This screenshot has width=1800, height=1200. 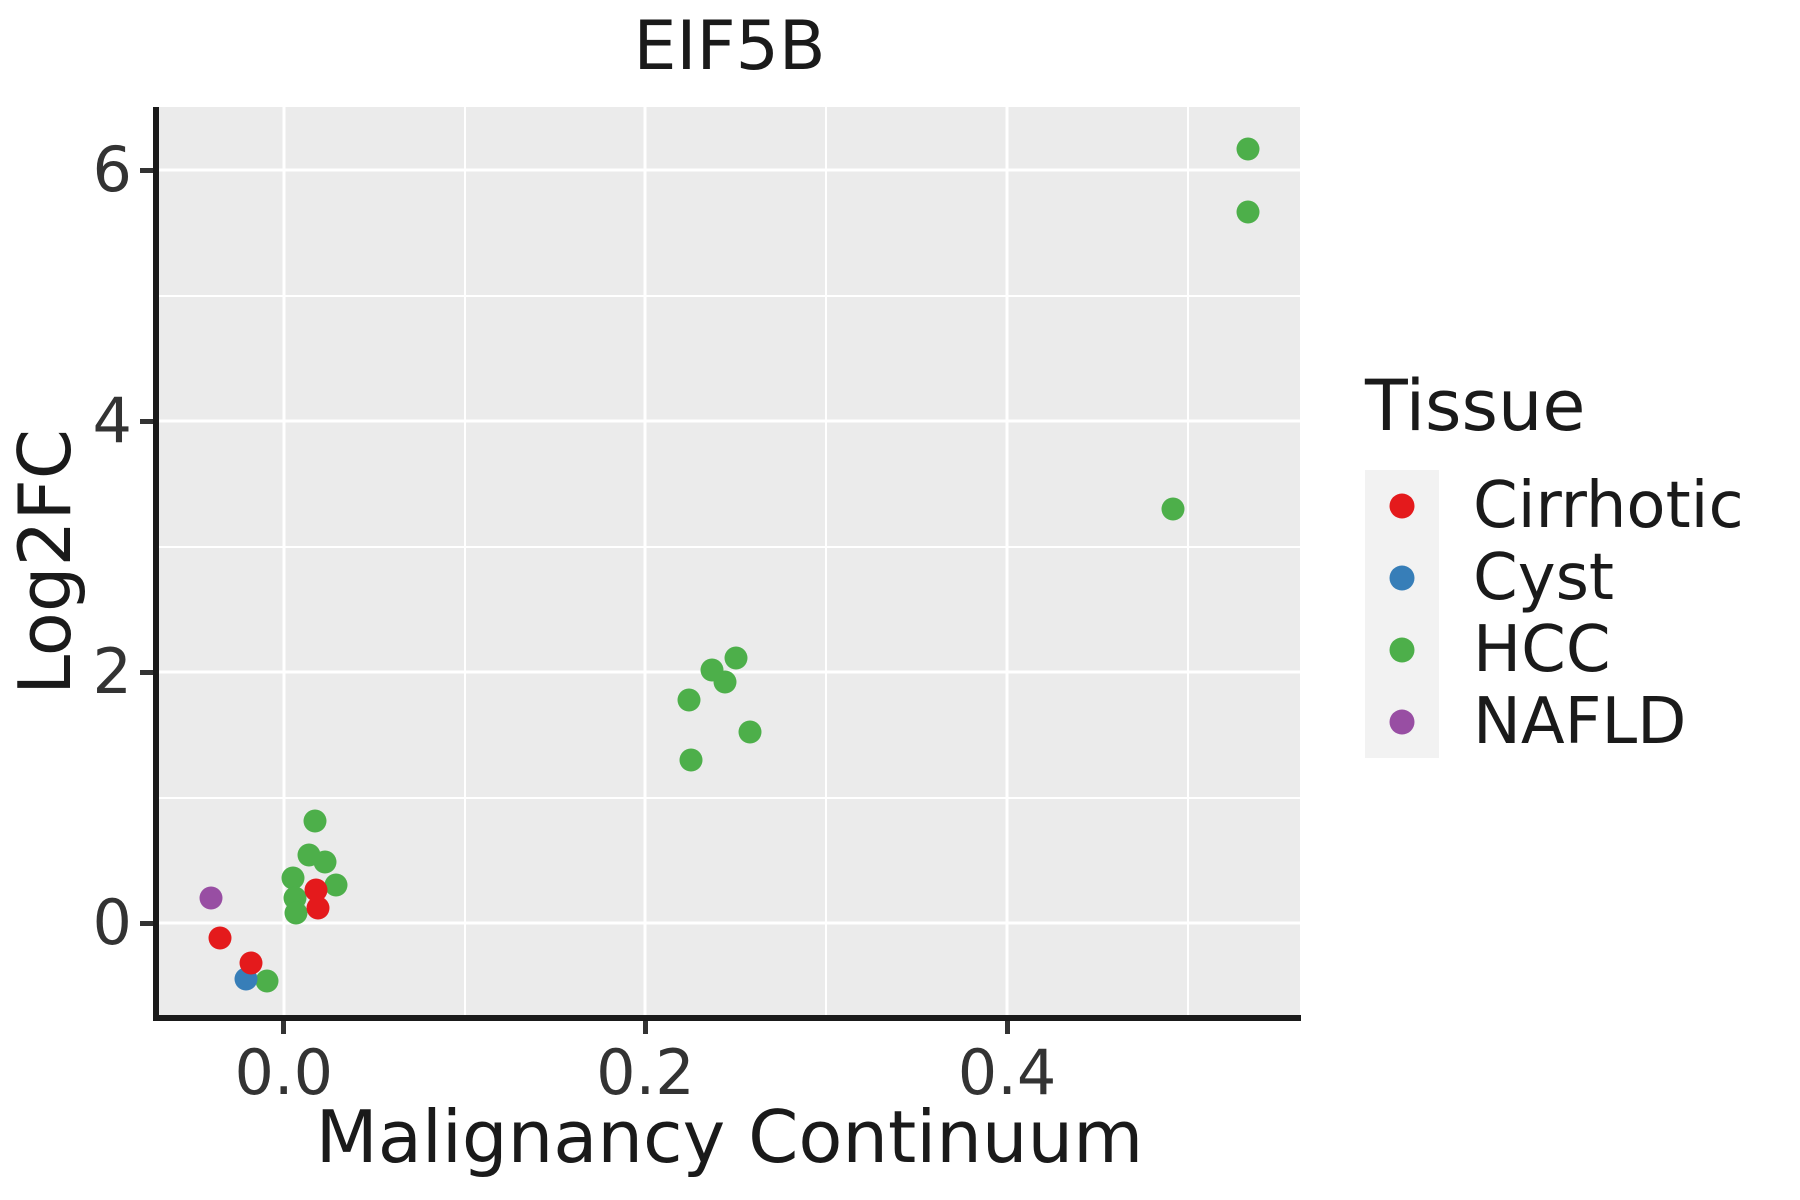 I want to click on legend-title: Tissue, so click(x=1475, y=406).